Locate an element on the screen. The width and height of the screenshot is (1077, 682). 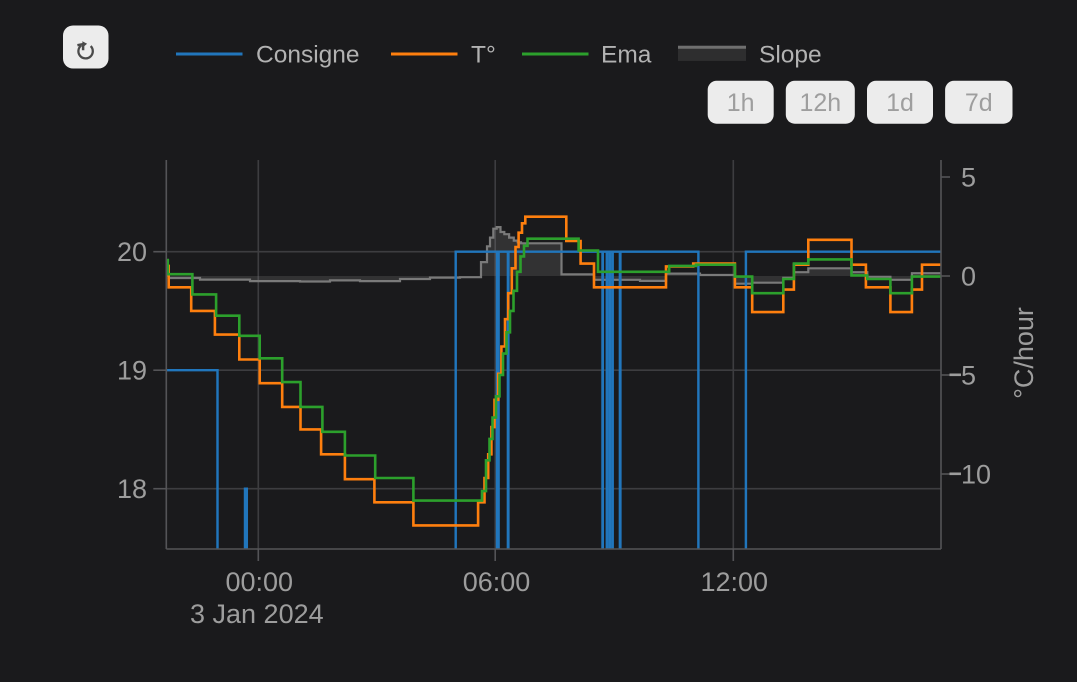
svg-text: 7d is located at coordinates (979, 103).